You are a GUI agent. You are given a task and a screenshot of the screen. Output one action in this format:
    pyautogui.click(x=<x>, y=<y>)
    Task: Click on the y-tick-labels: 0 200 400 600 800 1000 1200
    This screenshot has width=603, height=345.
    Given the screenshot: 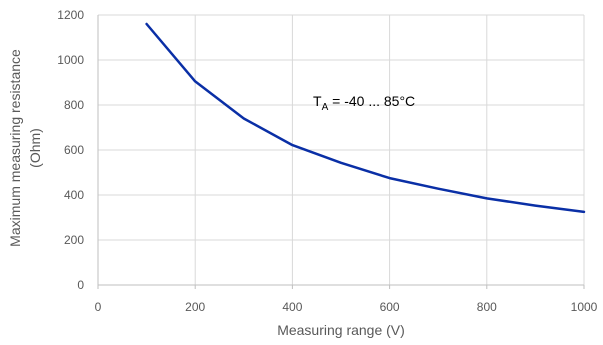 What is the action you would take?
    pyautogui.click(x=70, y=150)
    